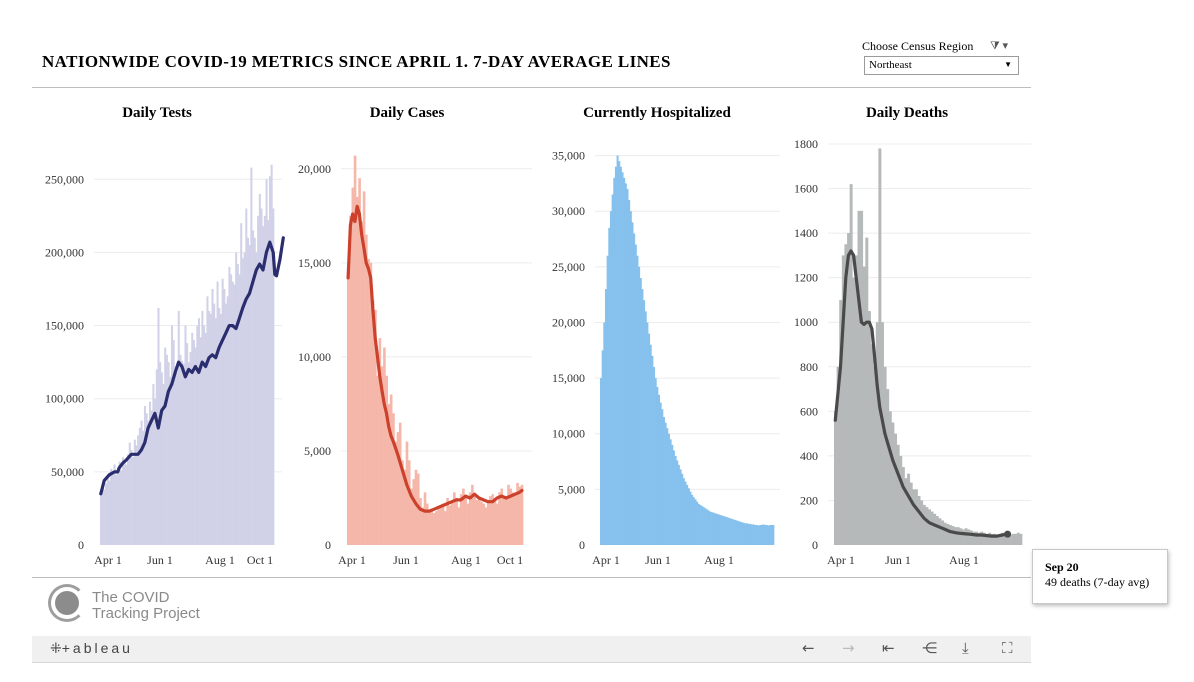 This screenshot has width=1194, height=682. I want to click on fullscreen-icon: ⛶, so click(1007, 648).